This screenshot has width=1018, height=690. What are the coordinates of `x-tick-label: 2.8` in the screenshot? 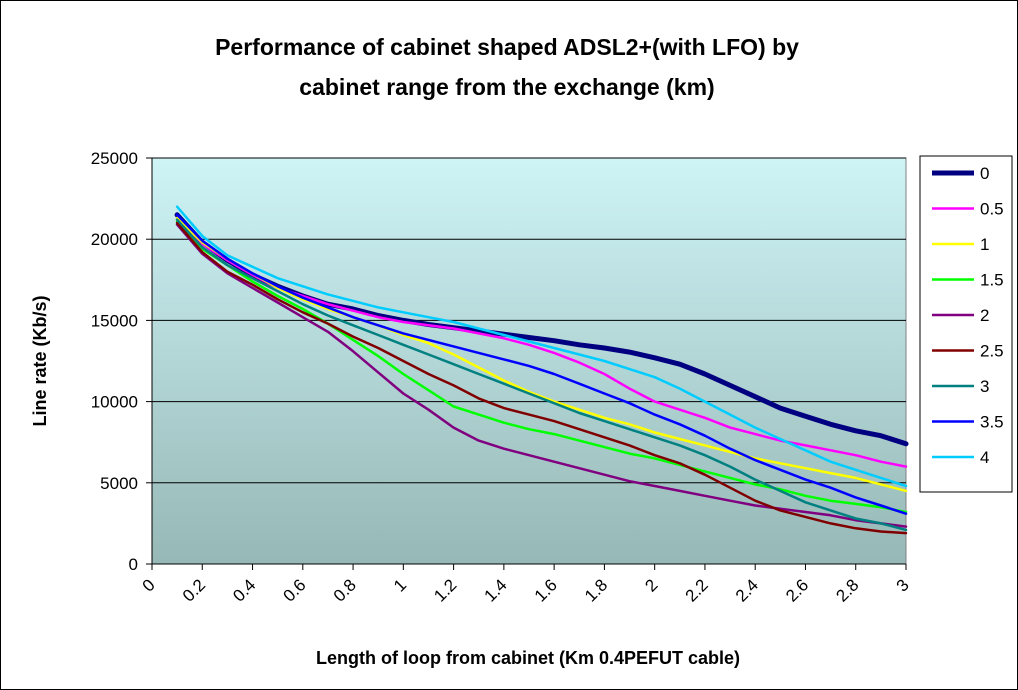 It's located at (847, 590).